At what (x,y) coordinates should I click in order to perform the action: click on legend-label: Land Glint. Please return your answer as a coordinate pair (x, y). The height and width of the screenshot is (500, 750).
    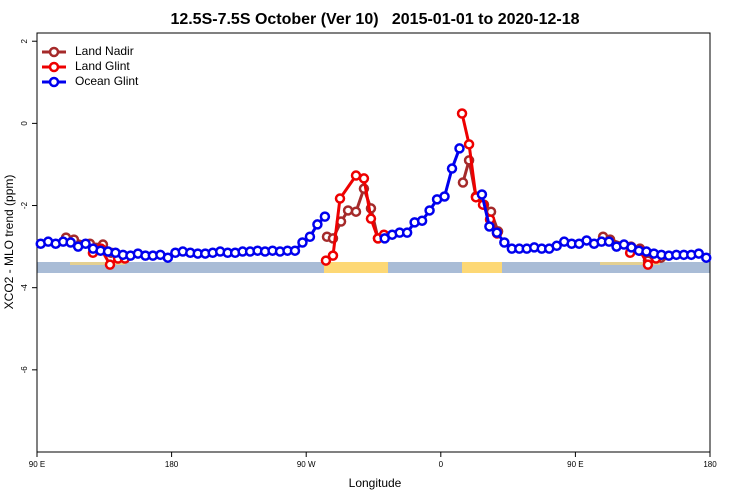
    Looking at the image, I should click on (102, 66).